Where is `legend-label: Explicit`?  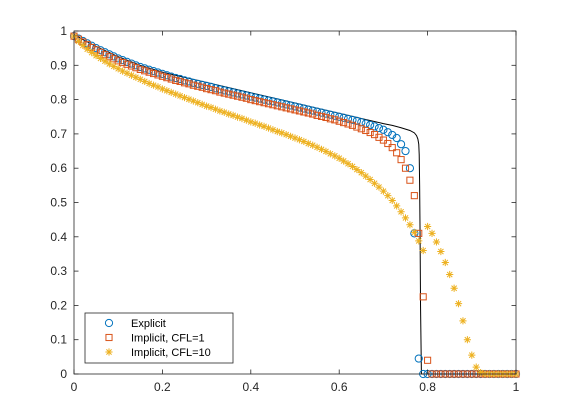 legend-label: Explicit is located at coordinates (148, 324).